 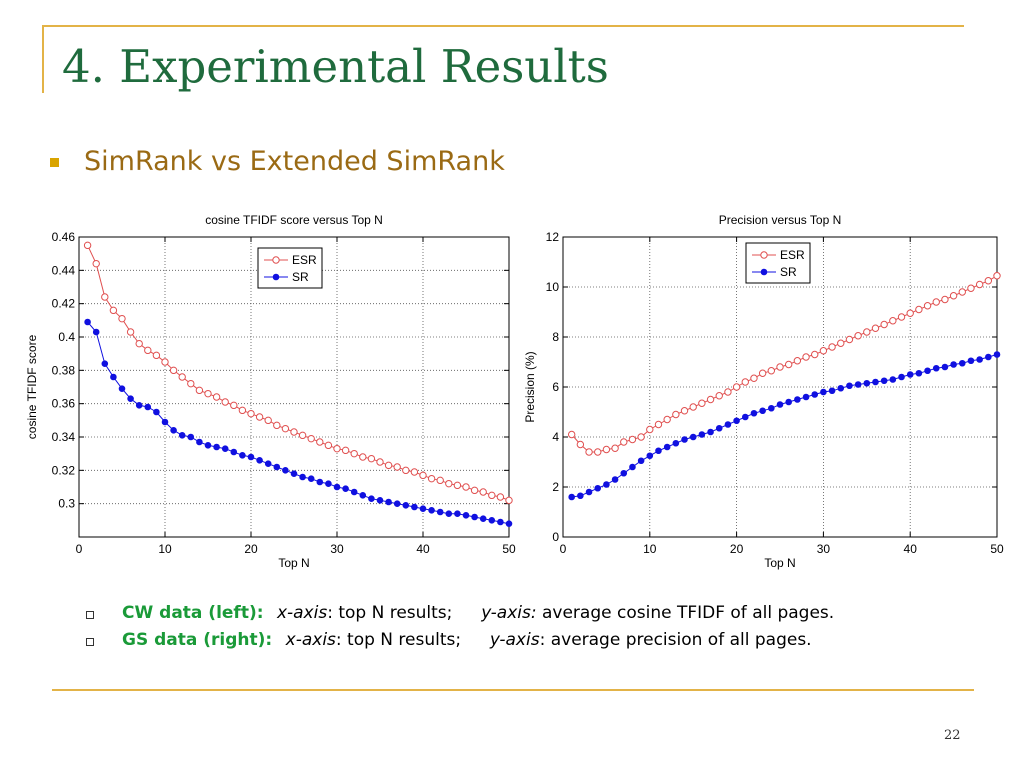 What do you see at coordinates (555, 437) in the screenshot?
I see `y-tick-label: 4` at bounding box center [555, 437].